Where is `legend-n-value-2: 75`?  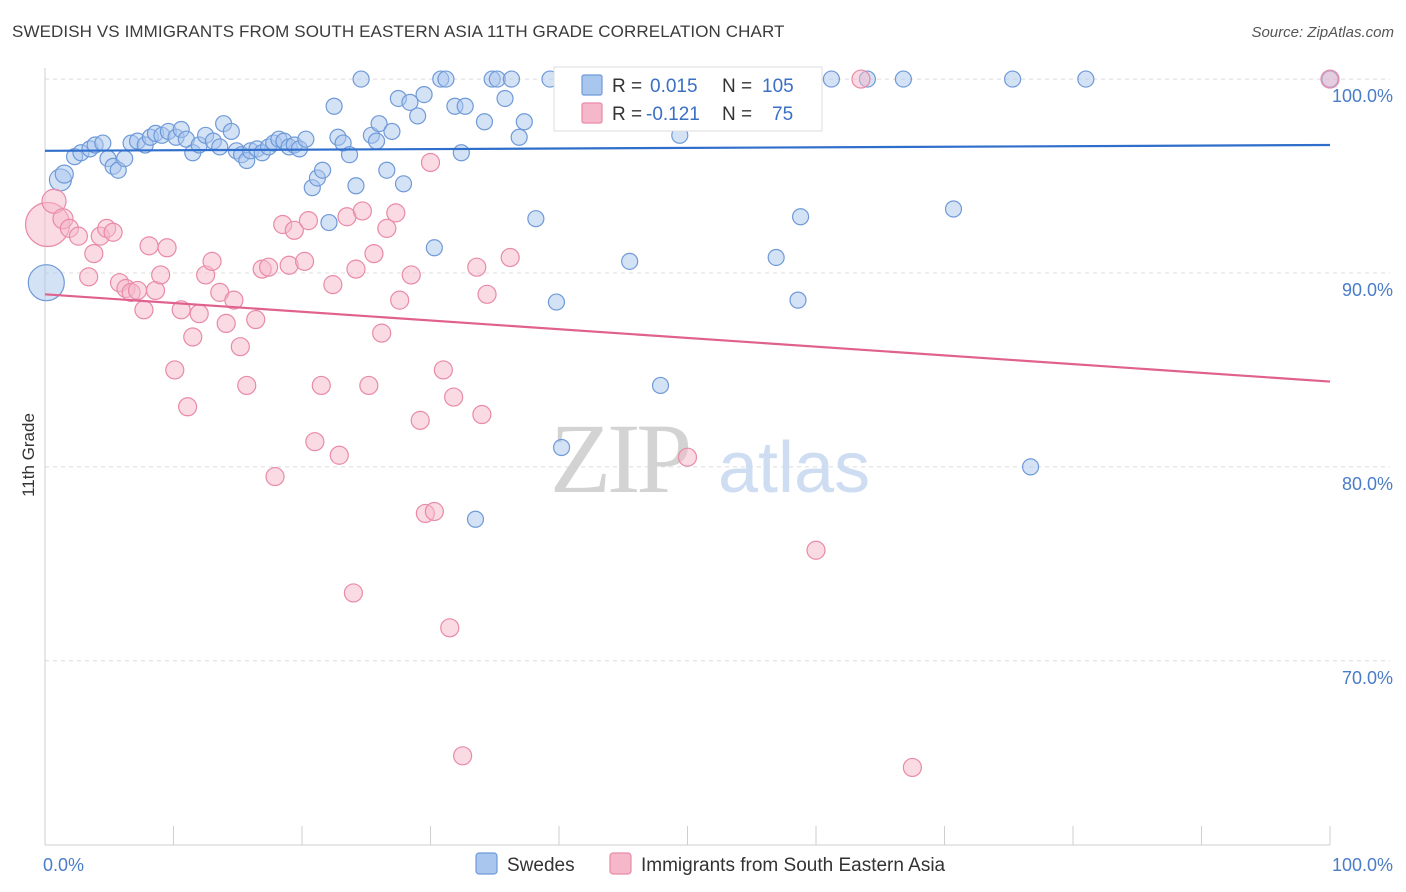
legend-n-value-2: 75 is located at coordinates (782, 114).